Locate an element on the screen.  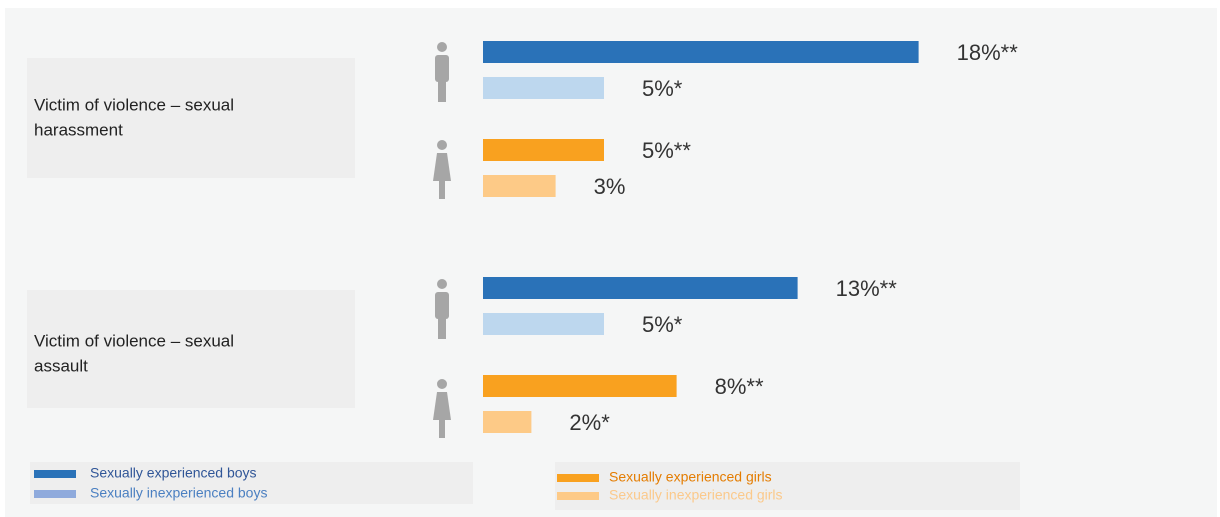
value-label: 8%** is located at coordinates (739, 386).